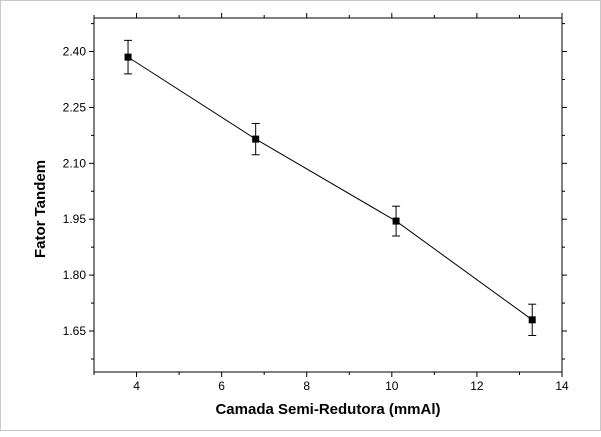  Describe the element at coordinates (75, 275) in the screenshot. I see `y-tick-label: 1.80` at that location.